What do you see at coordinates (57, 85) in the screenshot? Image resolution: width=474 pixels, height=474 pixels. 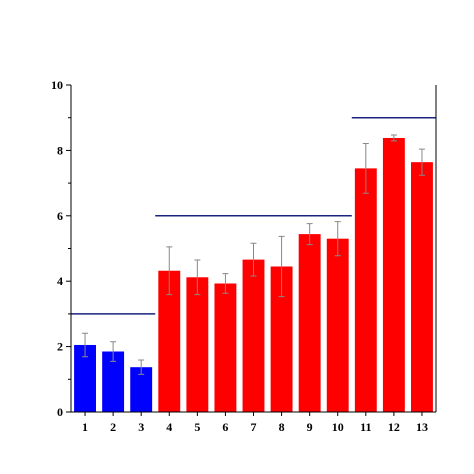 I see `y-tick-label: 10` at bounding box center [57, 85].